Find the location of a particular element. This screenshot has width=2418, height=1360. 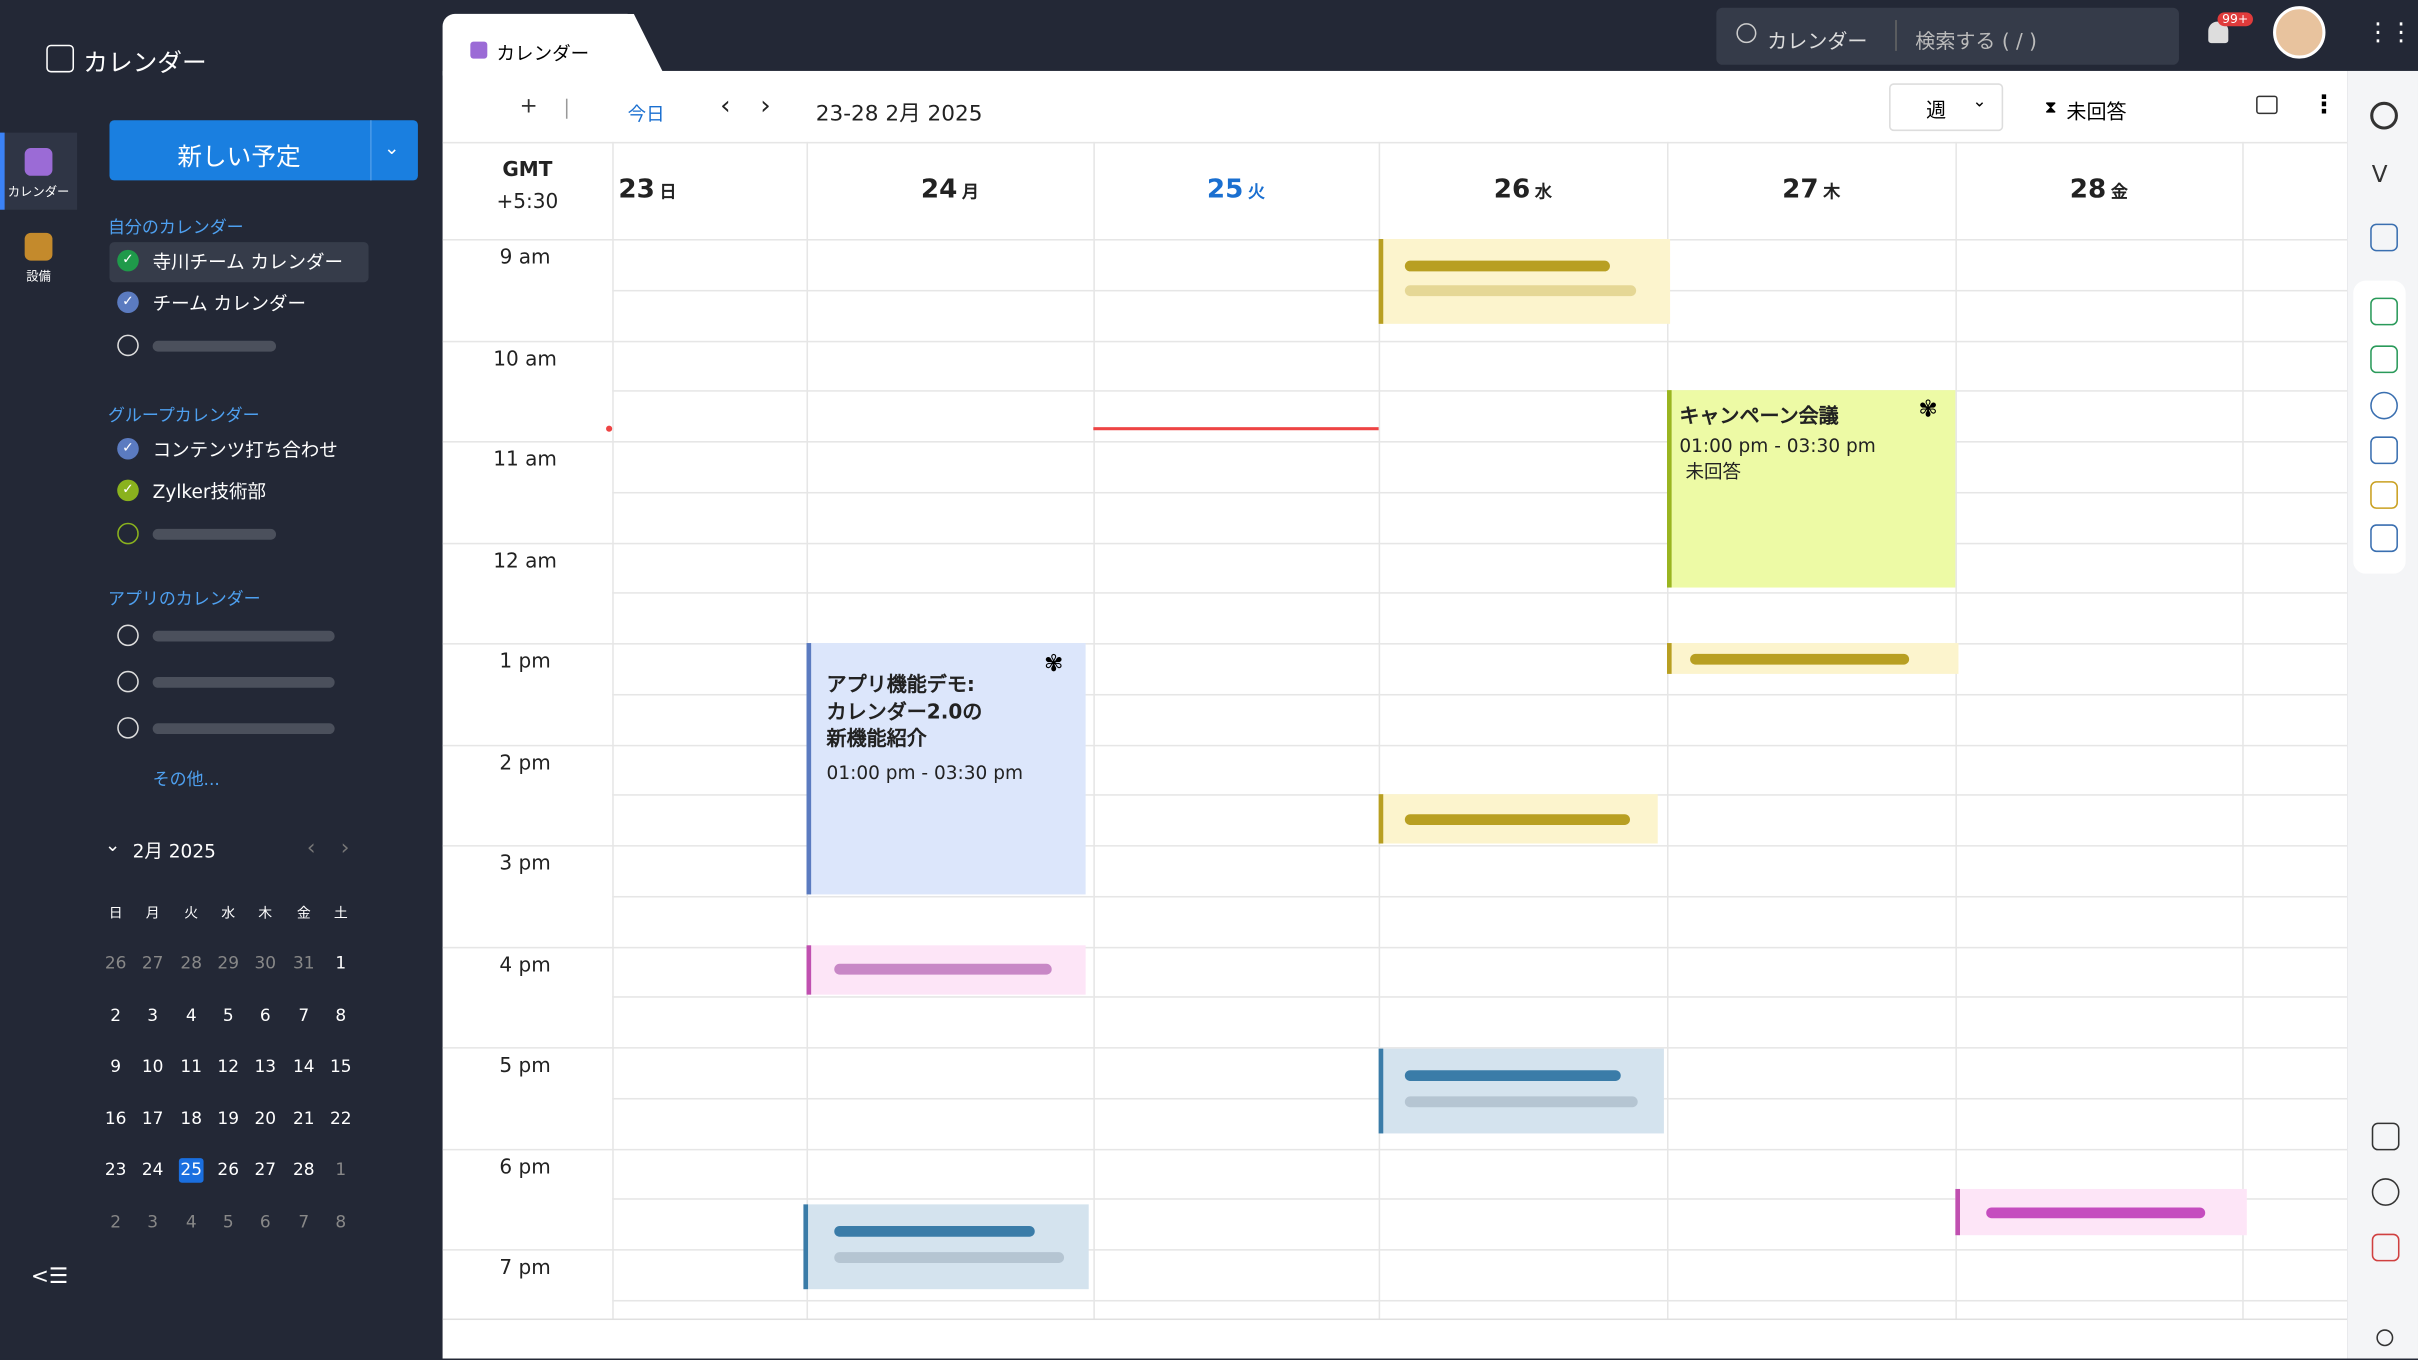

search is located at coordinates (2385, 1338).